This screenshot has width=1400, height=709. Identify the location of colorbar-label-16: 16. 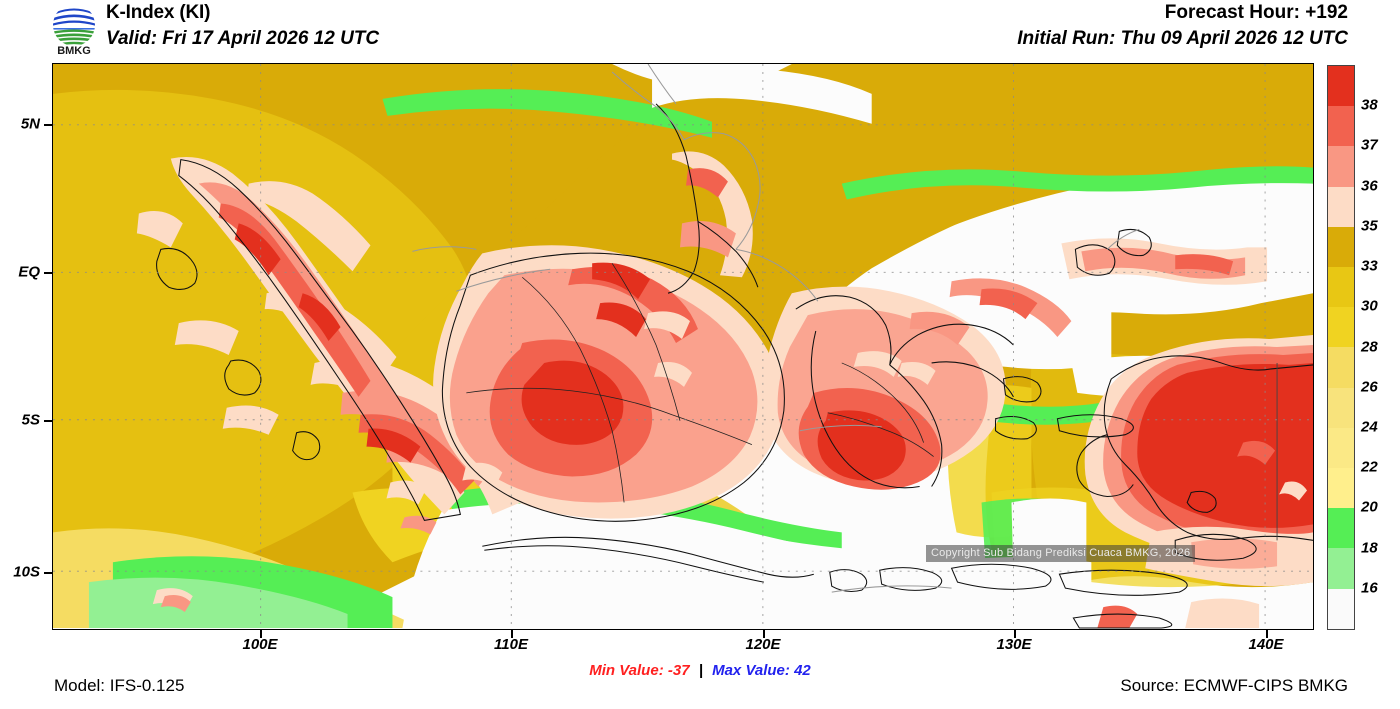
(1369, 588).